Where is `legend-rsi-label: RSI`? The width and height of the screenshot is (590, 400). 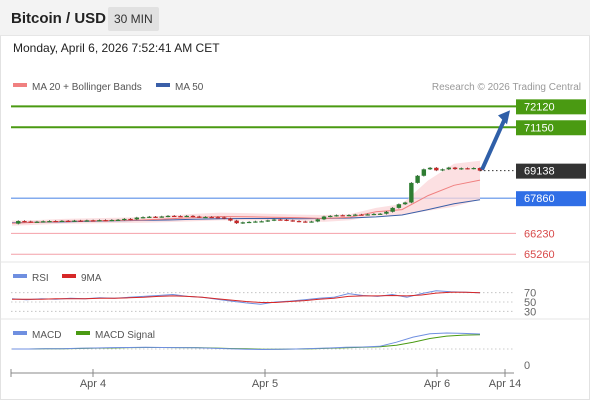
legend-rsi-label: RSI is located at coordinates (40, 278).